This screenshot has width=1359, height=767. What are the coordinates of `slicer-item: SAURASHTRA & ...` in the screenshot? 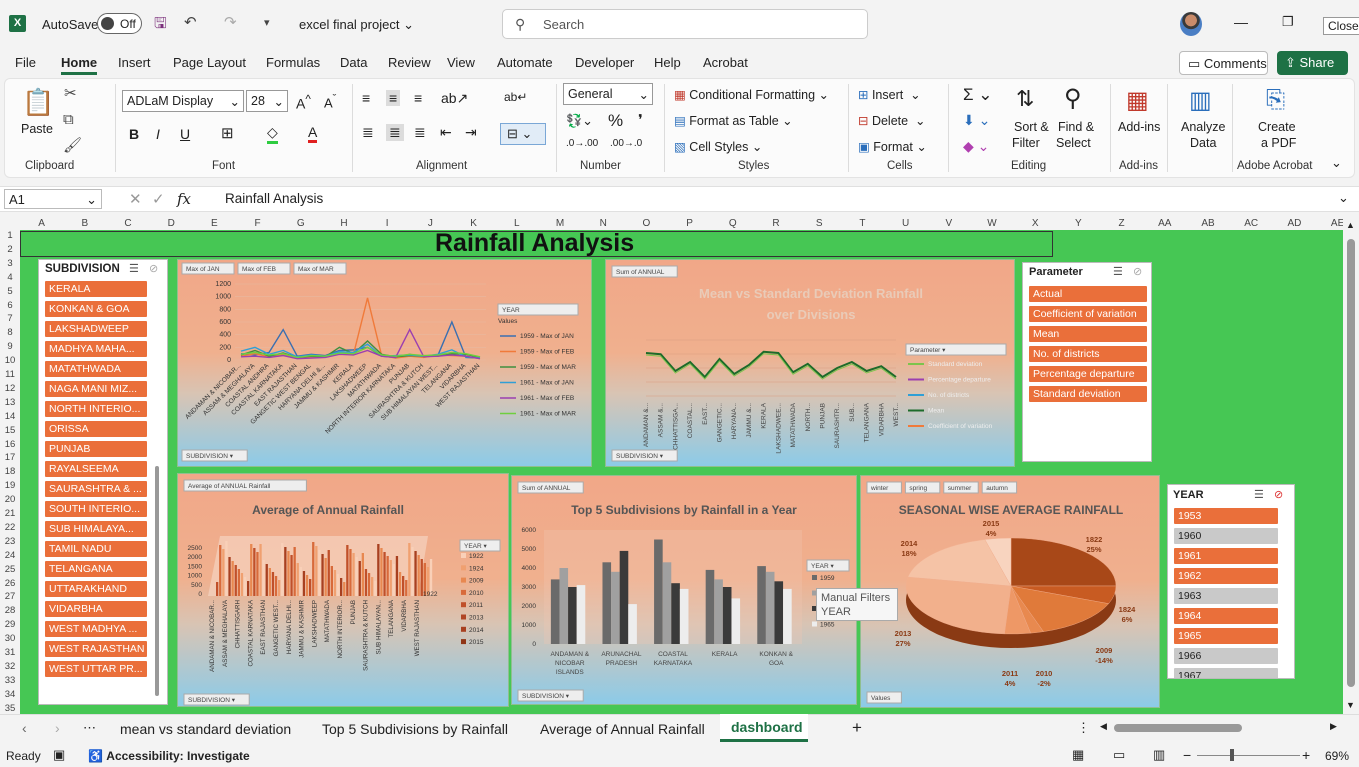 It's located at (96, 489).